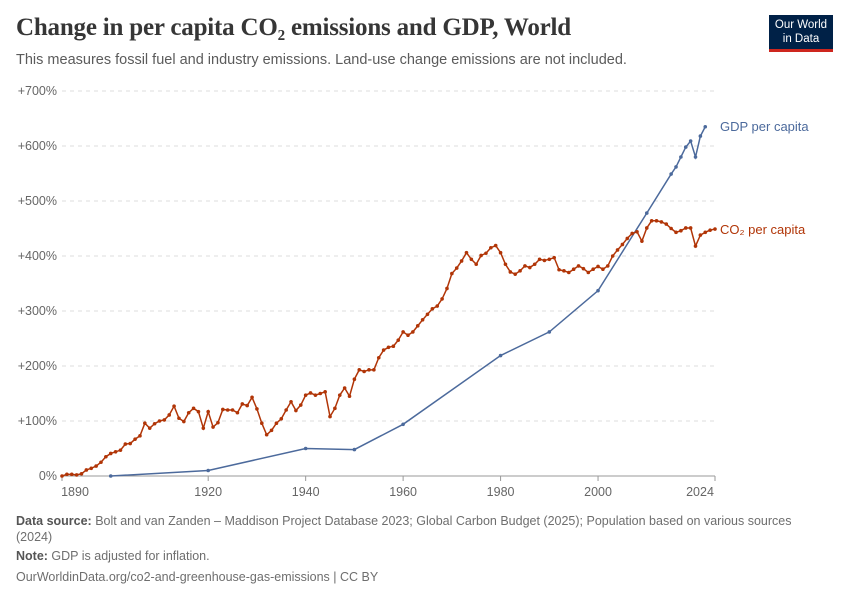 This screenshot has width=850, height=600. Describe the element at coordinates (37, 91) in the screenshot. I see `y-tick-label: +700%` at that location.